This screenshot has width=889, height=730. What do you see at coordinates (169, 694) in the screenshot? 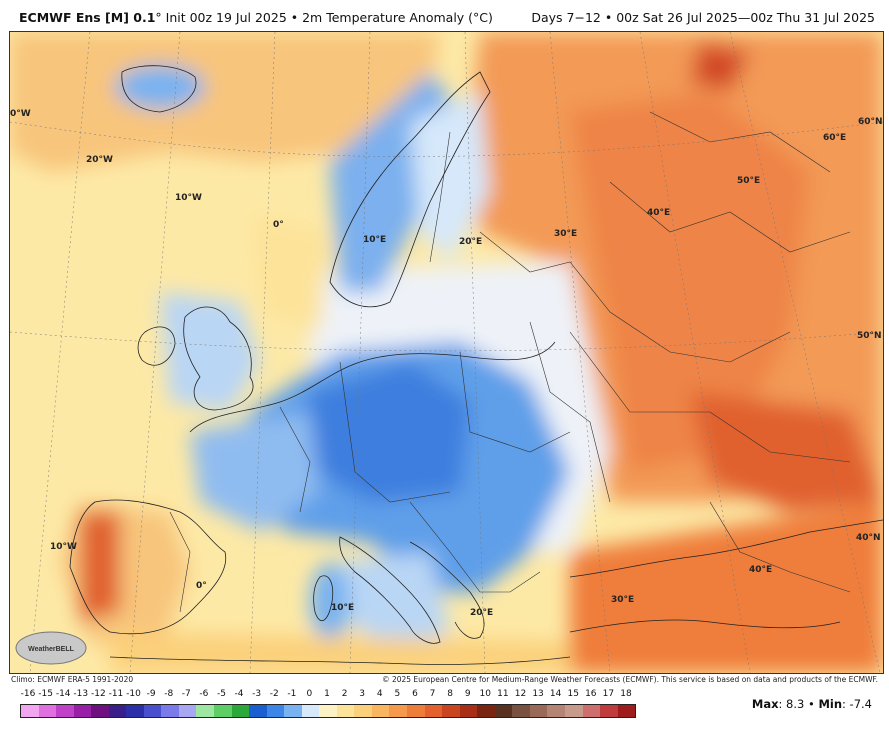
I see `scale-tick-label: -8` at bounding box center [169, 694].